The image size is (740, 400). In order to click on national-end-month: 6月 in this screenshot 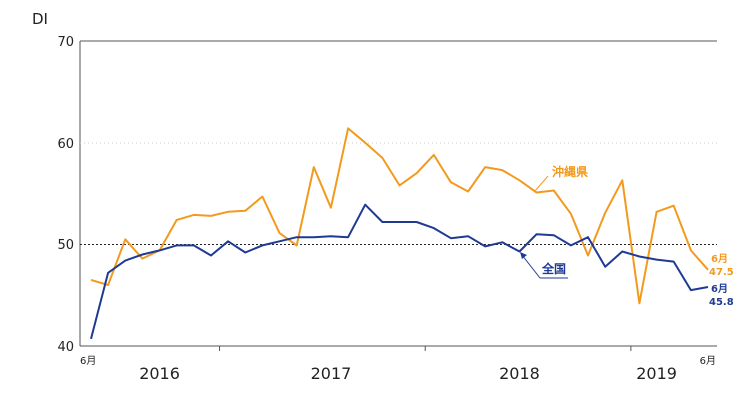, I will do `click(719, 289)`.